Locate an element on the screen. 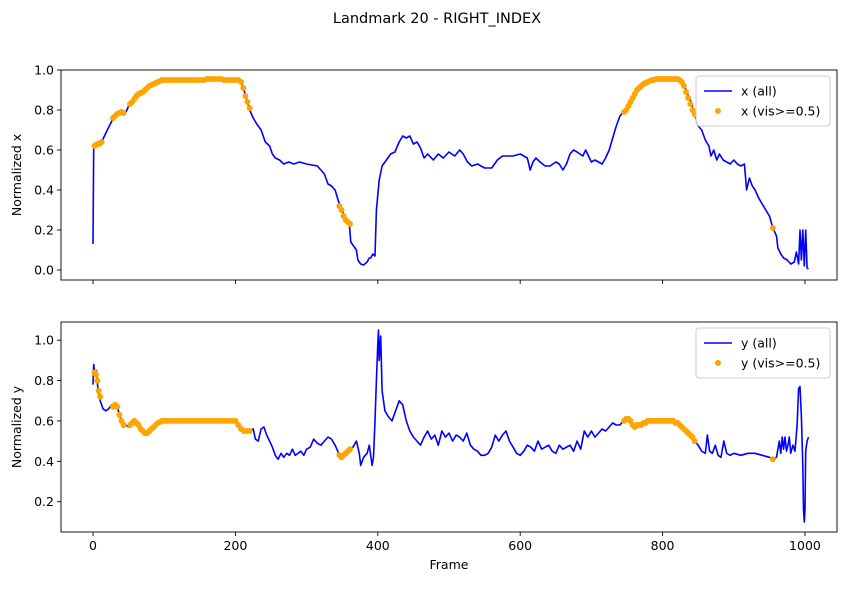  legend-entry: x (vis>=0.5) is located at coordinates (780, 111).